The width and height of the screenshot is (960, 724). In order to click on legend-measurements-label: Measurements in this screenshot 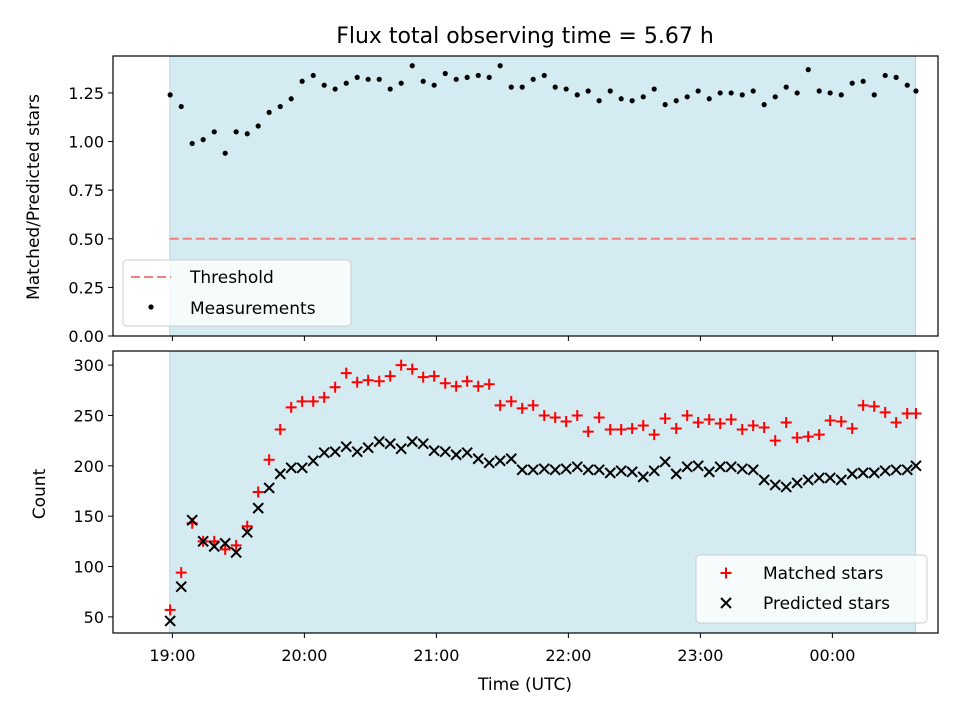, I will do `click(253, 309)`.